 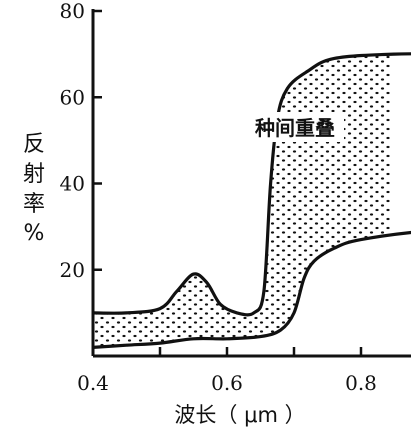 I want to click on annotation-backdrop, so click(x=295, y=127).